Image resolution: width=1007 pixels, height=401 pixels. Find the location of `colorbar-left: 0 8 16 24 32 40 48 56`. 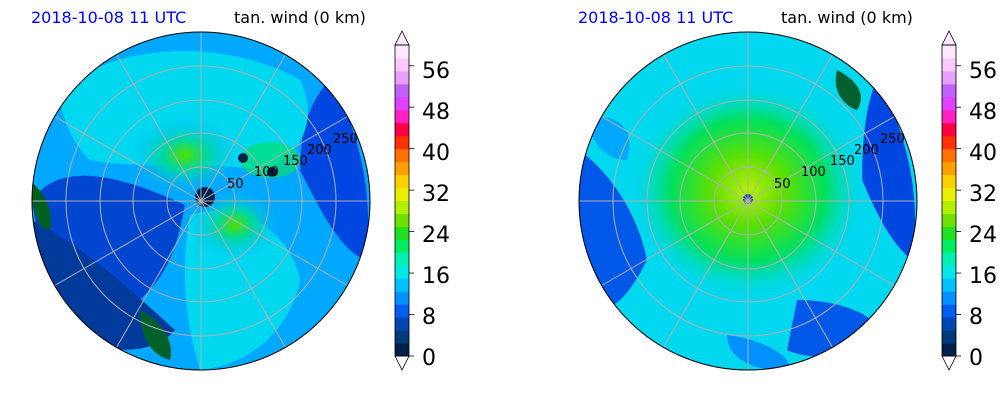

colorbar-left: 0 8 16 24 32 40 48 56 is located at coordinates (422, 200).